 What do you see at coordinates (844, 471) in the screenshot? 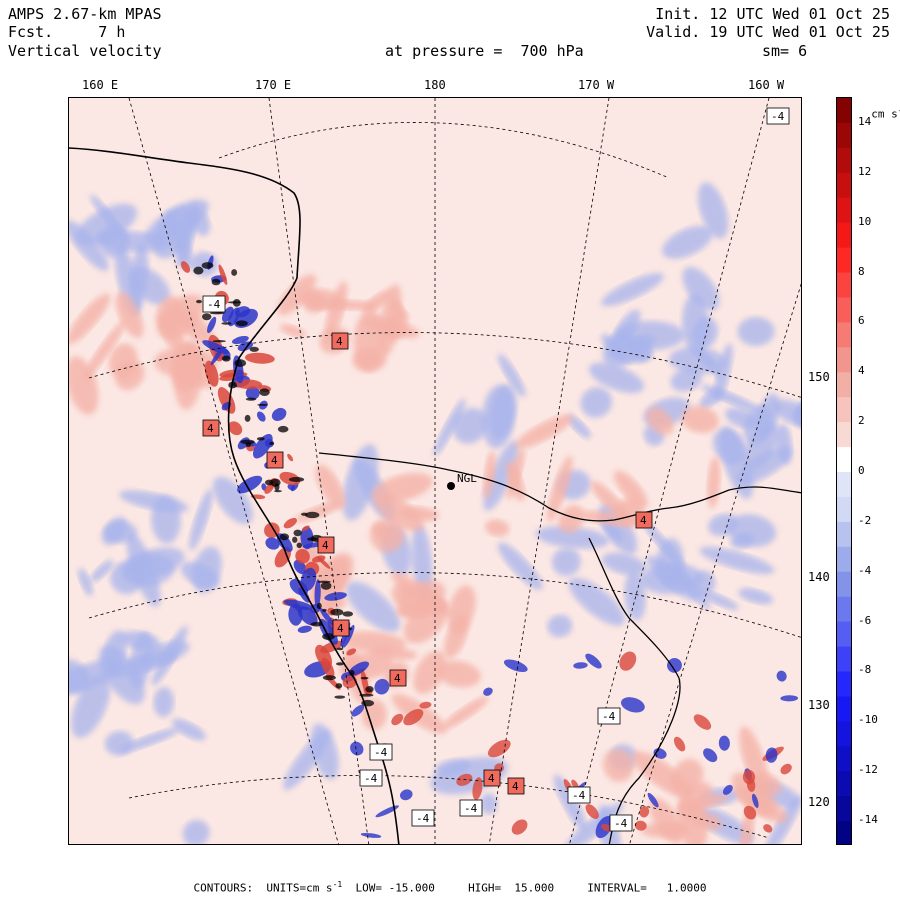
I see `colorbar-svg` at bounding box center [844, 471].